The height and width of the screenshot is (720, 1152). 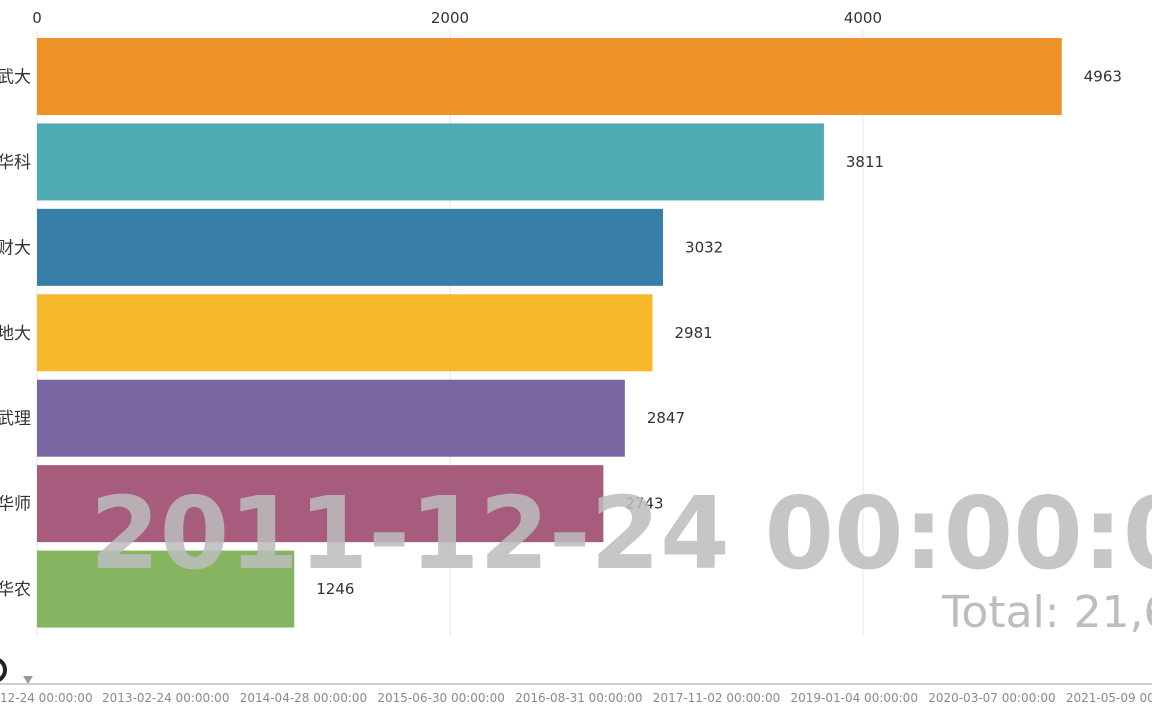 I want to click on timeline-label: 2014-04-28 00:00:00, so click(x=303, y=698).